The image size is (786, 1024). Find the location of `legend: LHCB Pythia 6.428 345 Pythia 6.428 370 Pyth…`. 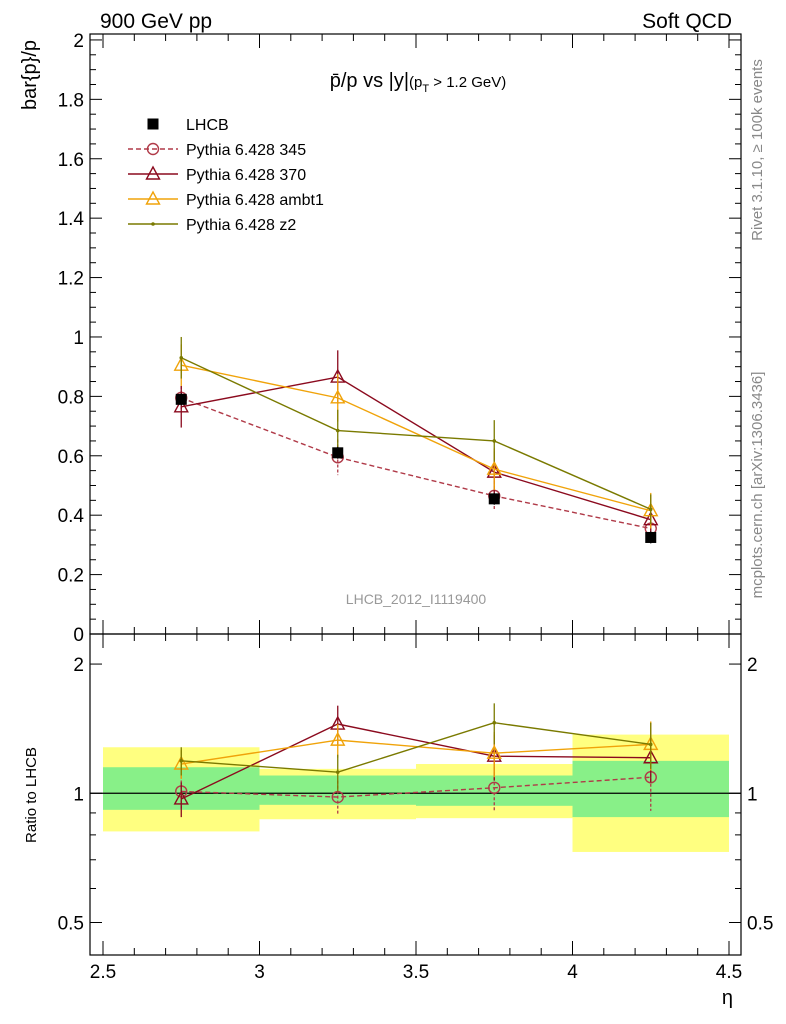

legend: LHCB Pythia 6.428 345 Pythia 6.428 370 Pyth… is located at coordinates (226, 175).